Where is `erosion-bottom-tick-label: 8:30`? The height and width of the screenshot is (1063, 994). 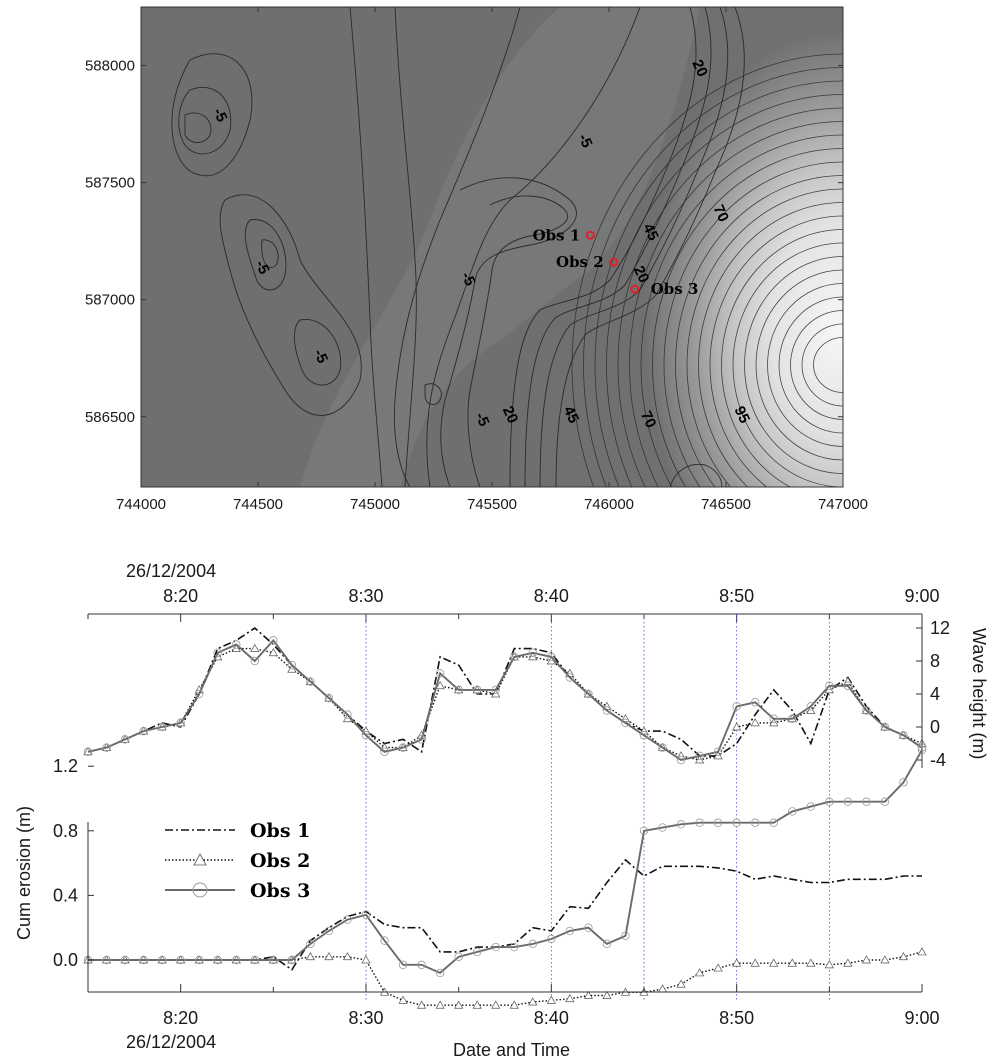 erosion-bottom-tick-label: 8:30 is located at coordinates (365, 1018).